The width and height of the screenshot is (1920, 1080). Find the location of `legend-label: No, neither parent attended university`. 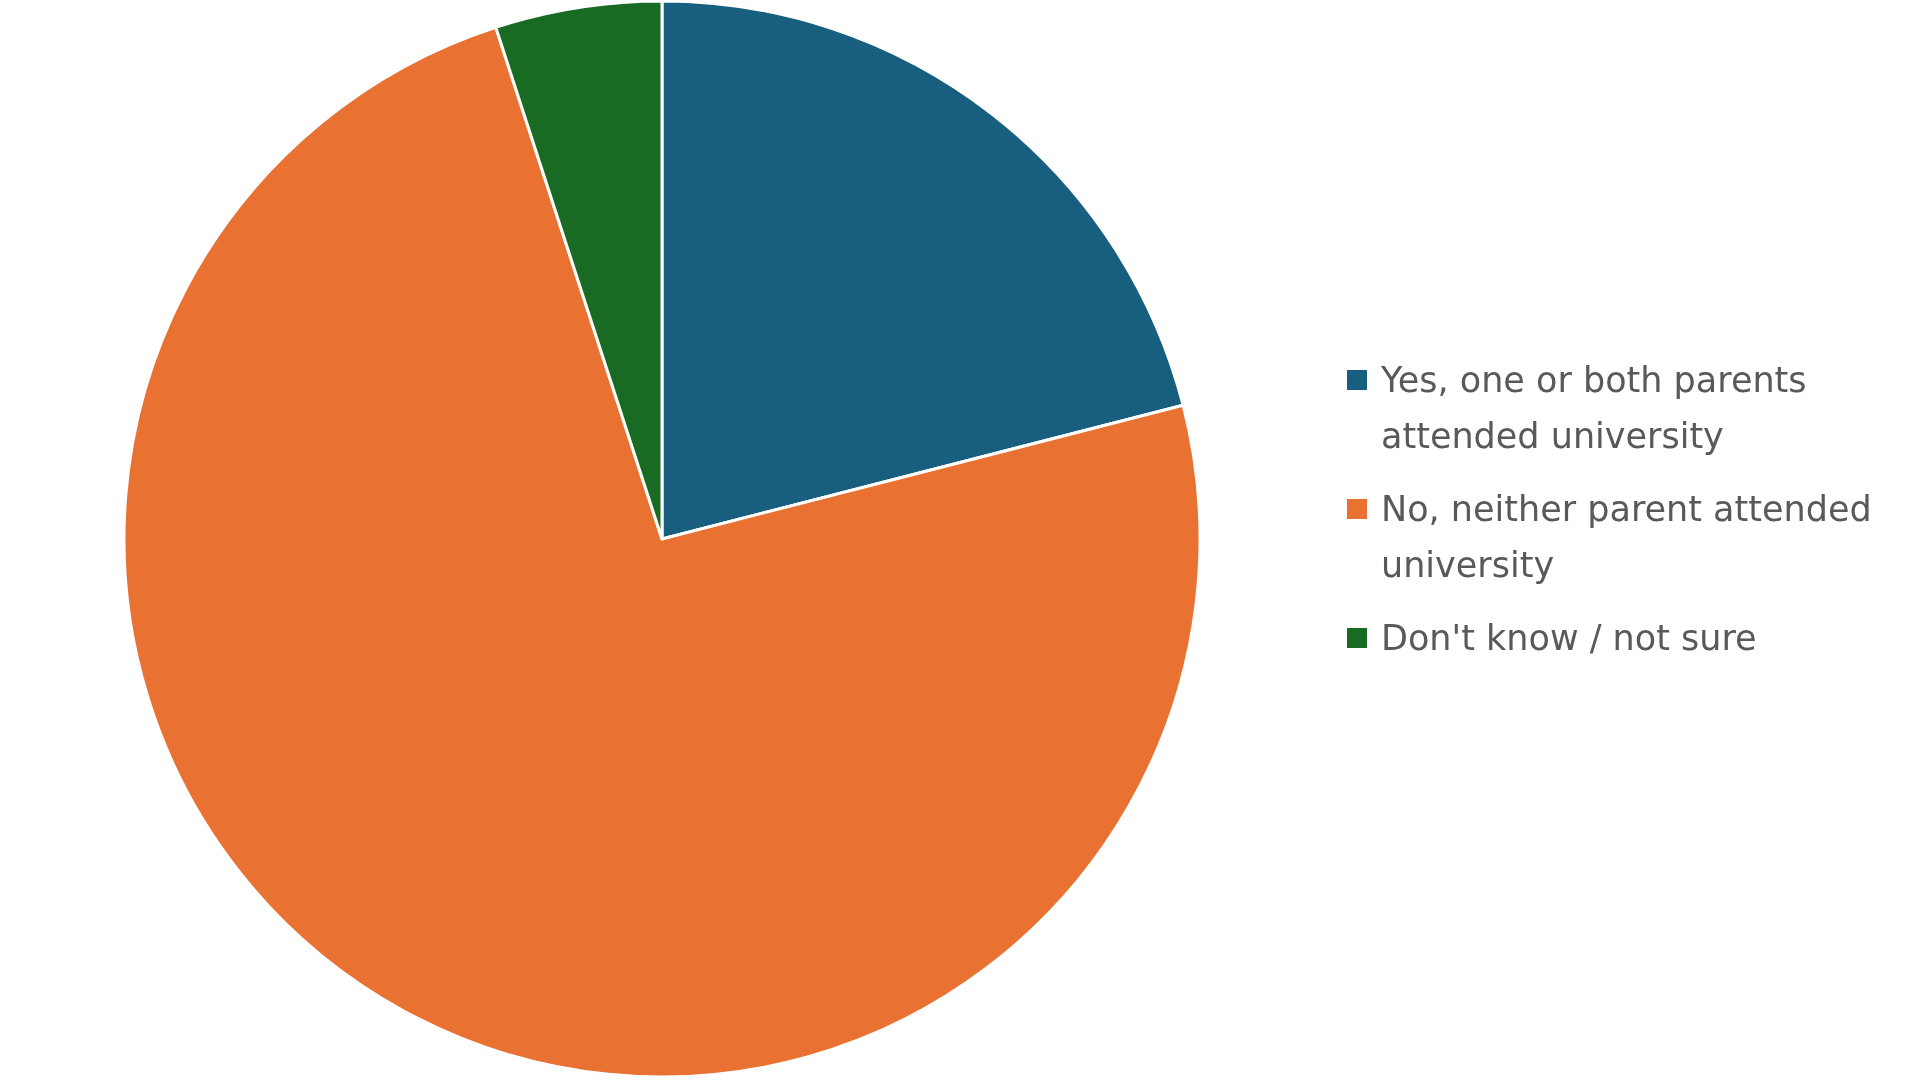

legend-label: No, neither parent attended university is located at coordinates (1626, 537).